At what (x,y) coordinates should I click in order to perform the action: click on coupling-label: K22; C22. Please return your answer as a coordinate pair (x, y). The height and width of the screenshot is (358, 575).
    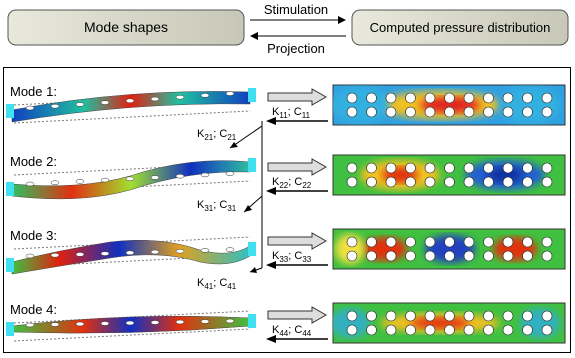
    Looking at the image, I should click on (292, 183).